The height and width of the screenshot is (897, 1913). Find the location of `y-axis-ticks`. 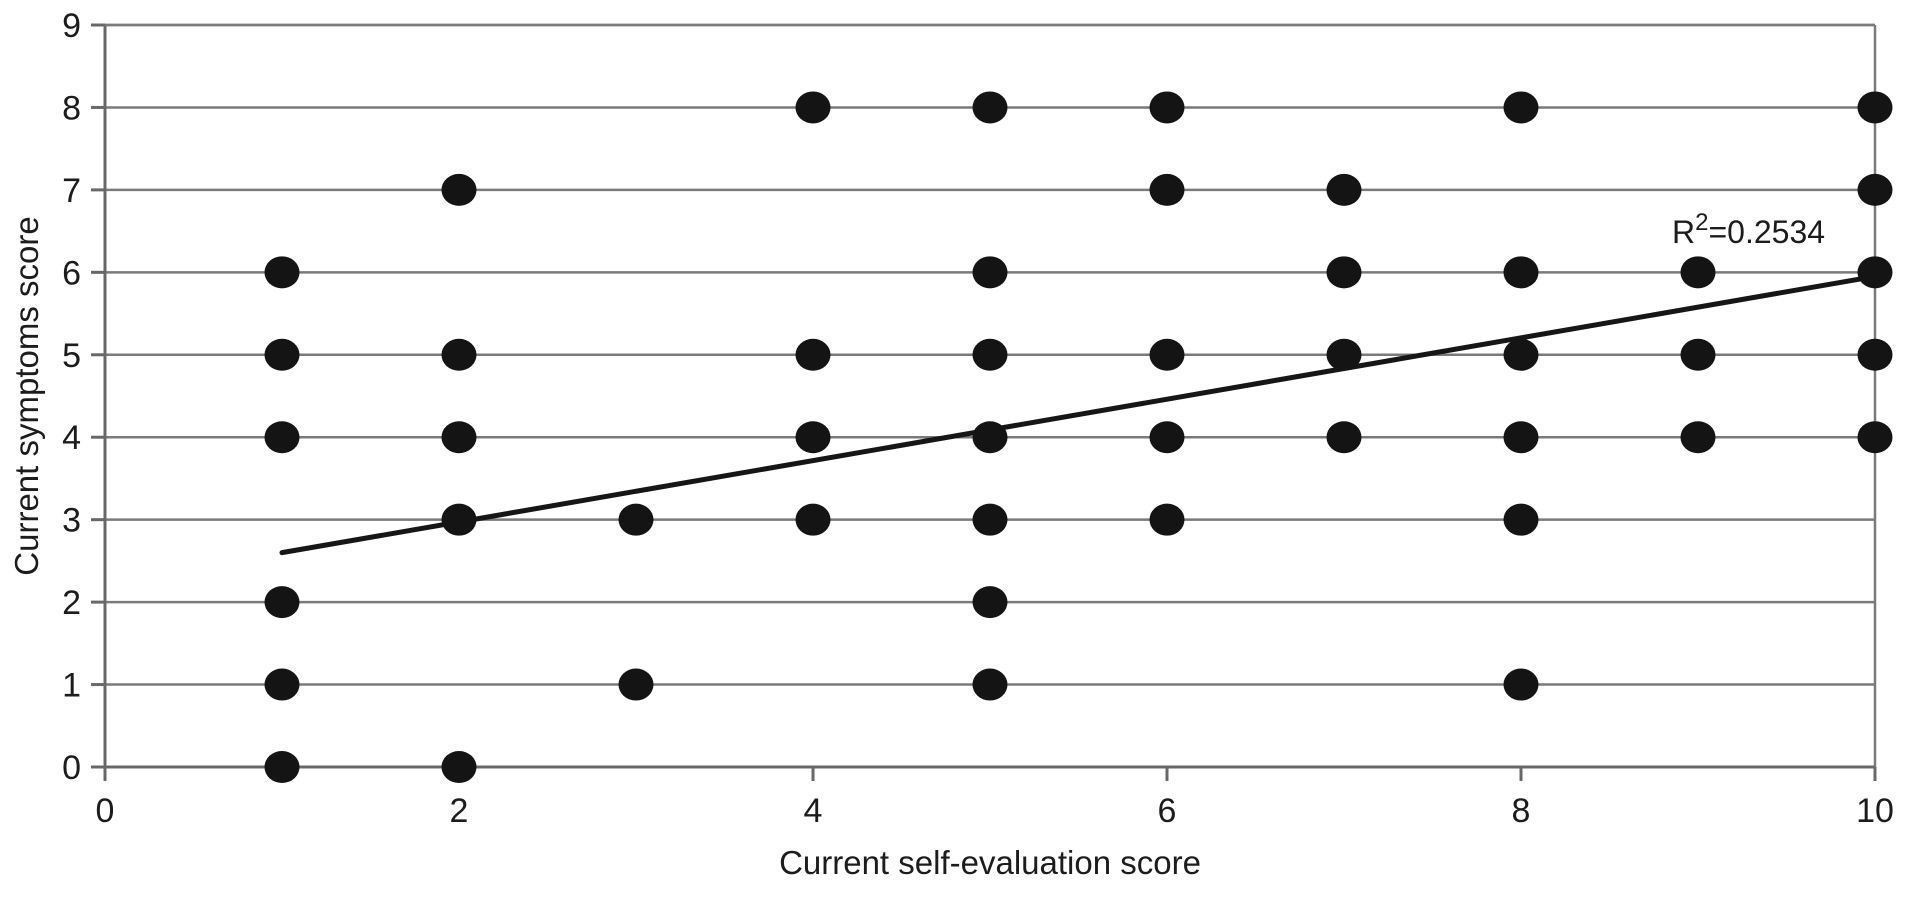

y-axis-ticks is located at coordinates (98, 396).